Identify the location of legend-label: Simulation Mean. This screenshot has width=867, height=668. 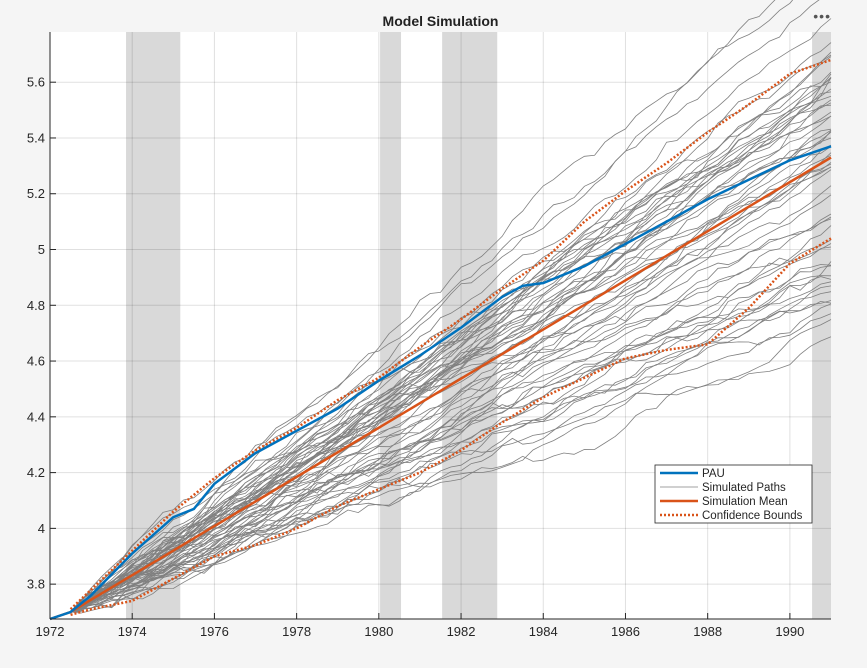
(745, 502).